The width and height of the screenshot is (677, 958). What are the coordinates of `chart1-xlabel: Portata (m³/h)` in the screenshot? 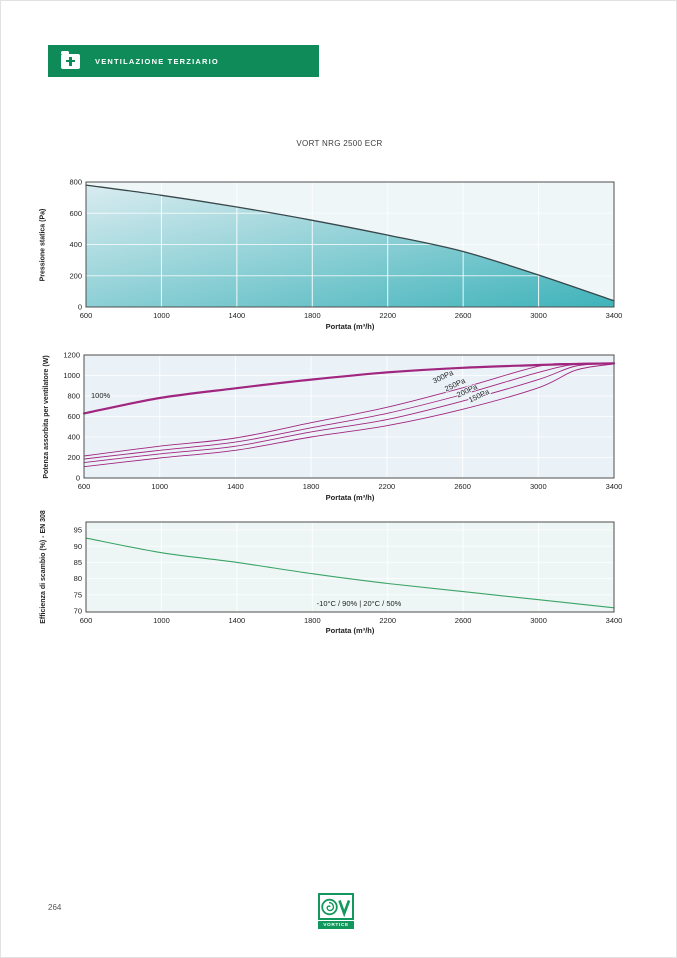 It's located at (350, 326).